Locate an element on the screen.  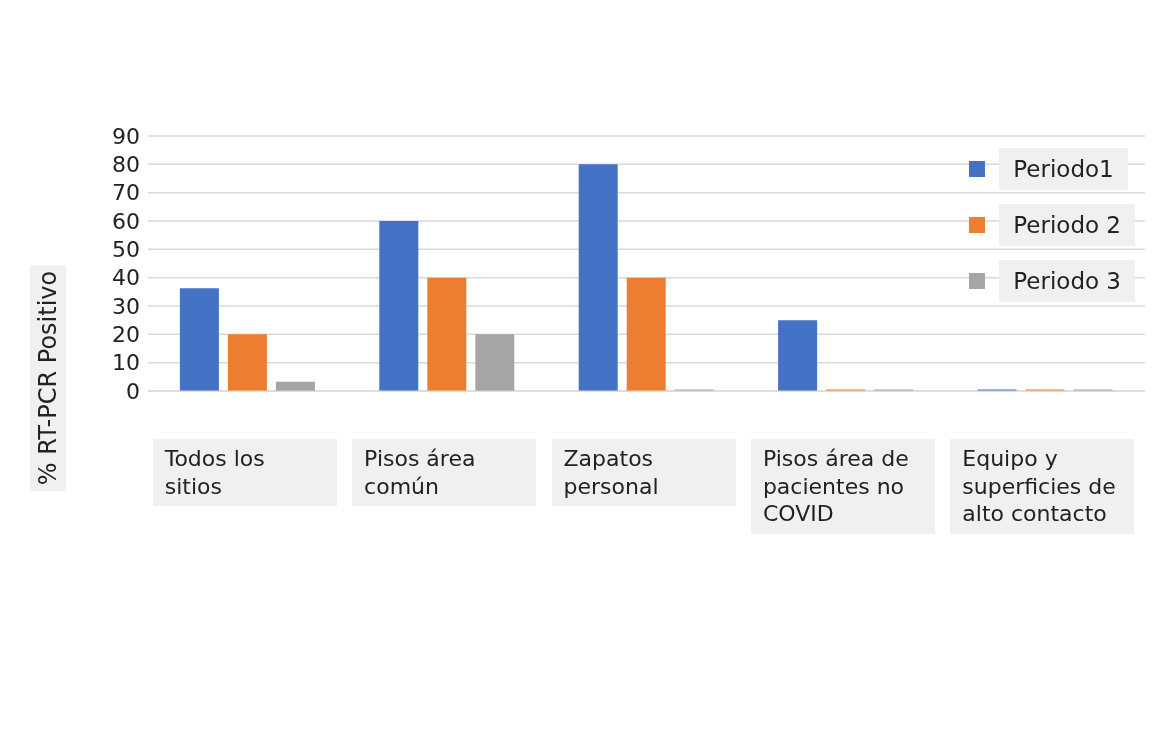
y-tick-label: 70 is located at coordinates (126, 193).